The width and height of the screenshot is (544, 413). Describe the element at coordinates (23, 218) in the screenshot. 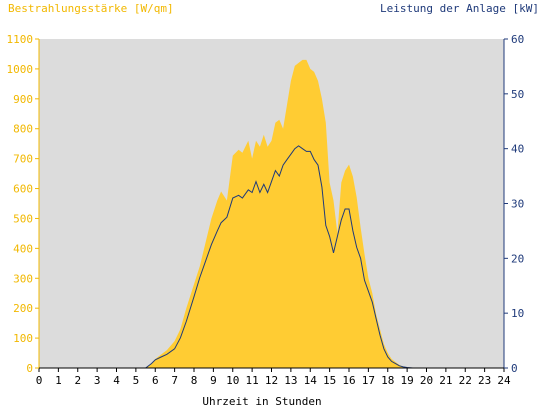

I see `left-y-tick-label: 500` at that location.